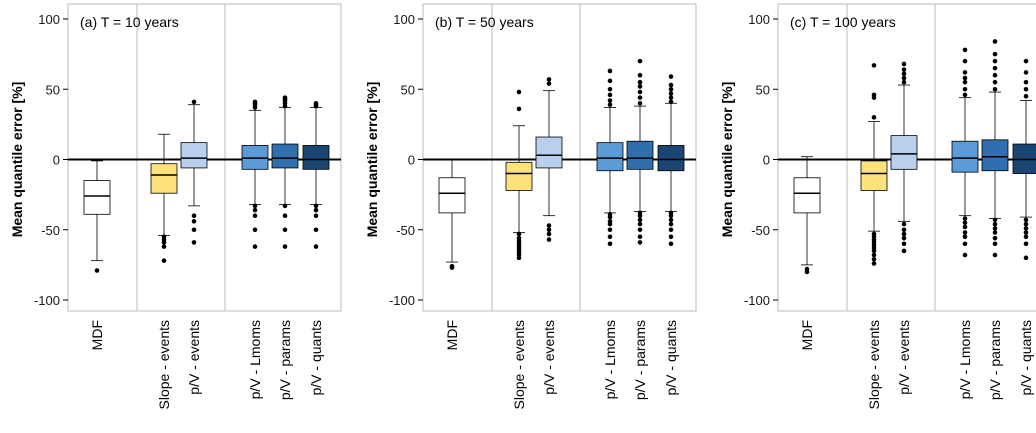 This screenshot has height=433, width=1036. Describe the element at coordinates (904, 228) in the screenshot. I see `box-3: p/V - events` at that location.